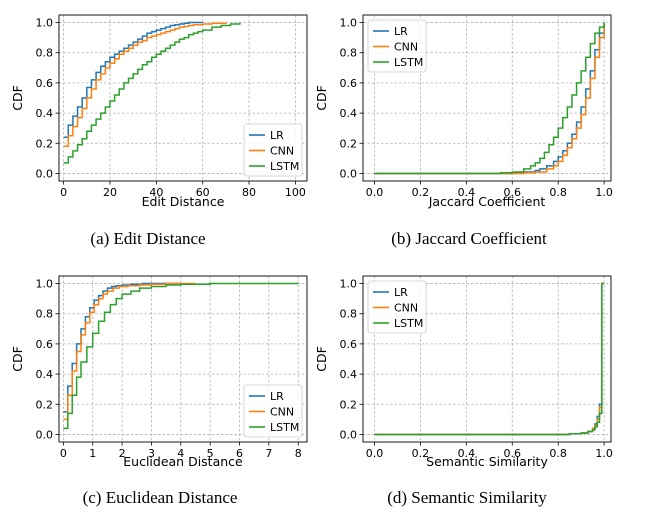  I want to click on subfigure-caption: (a) Edit Distance, so click(147, 238).